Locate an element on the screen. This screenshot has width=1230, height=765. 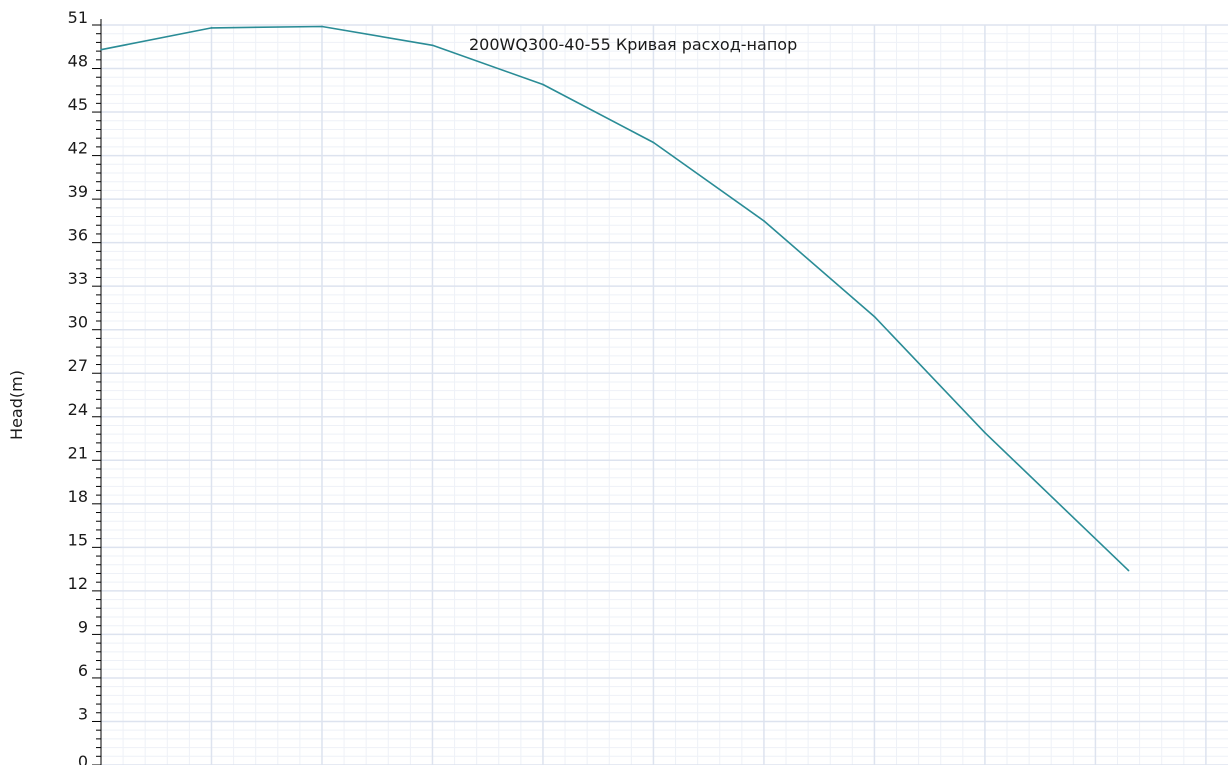
y-tick-label: 21 is located at coordinates (78, 452).